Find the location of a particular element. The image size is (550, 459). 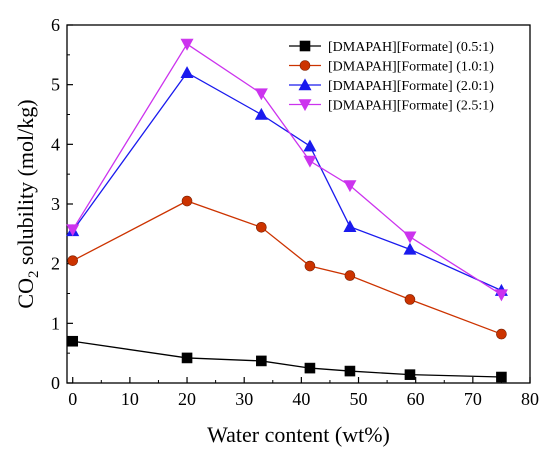

y-tick-label: 1 is located at coordinates (55, 323).